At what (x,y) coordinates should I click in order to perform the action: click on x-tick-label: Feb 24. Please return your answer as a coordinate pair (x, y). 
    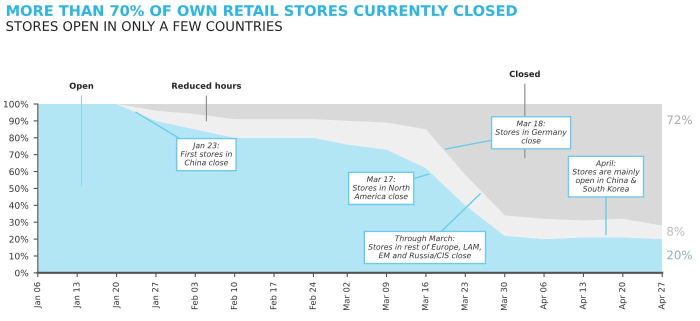
    Looking at the image, I should click on (312, 296).